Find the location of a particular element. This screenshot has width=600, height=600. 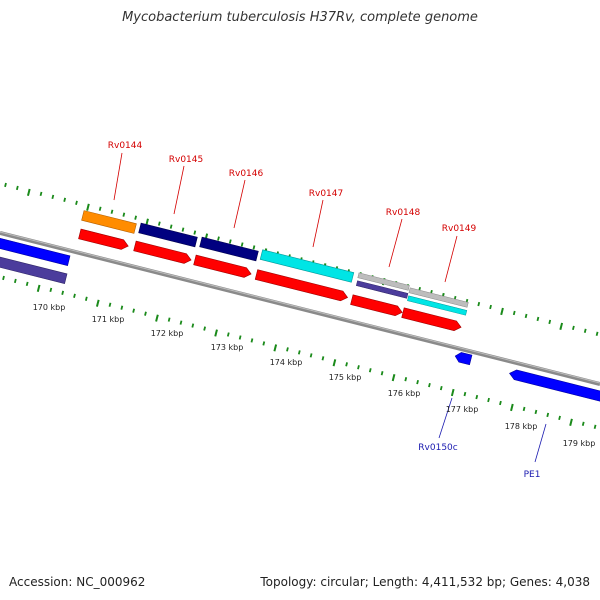

cds-rv0148 is located at coordinates (377, 305).